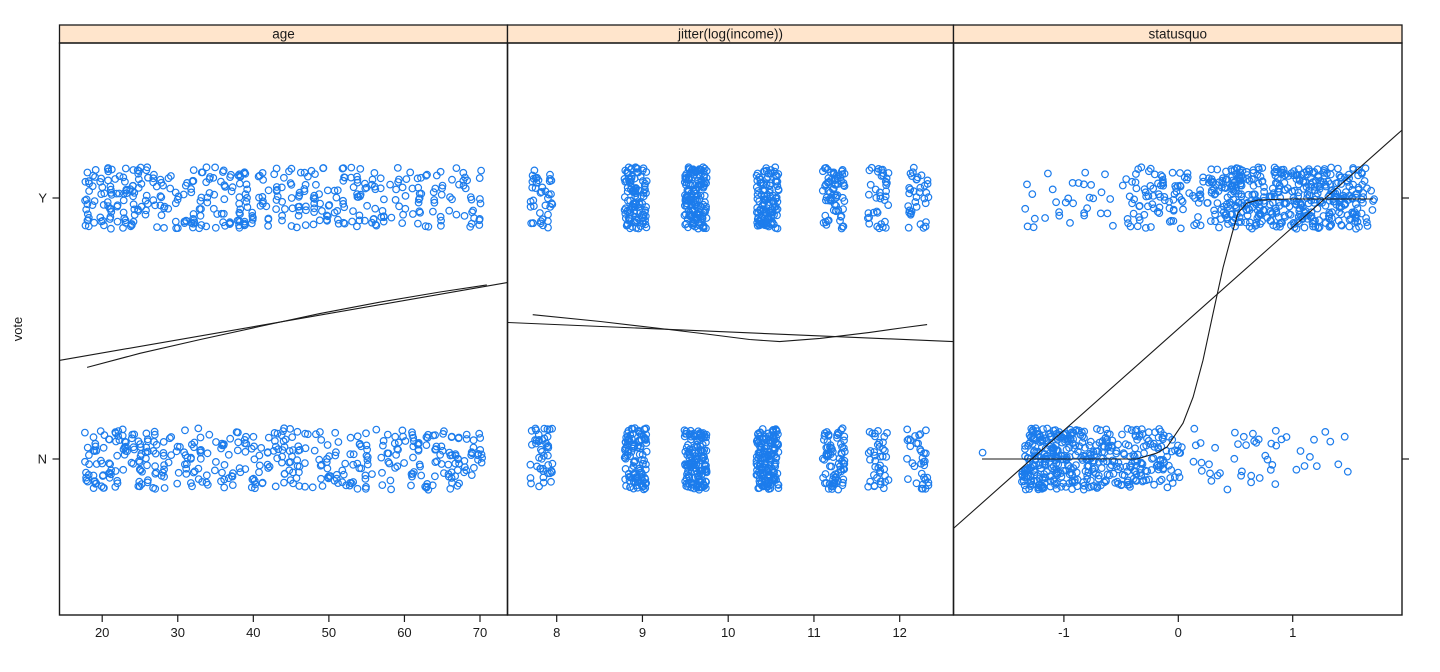  What do you see at coordinates (1405, 328) in the screenshot?
I see `y-axis-right-ticks` at bounding box center [1405, 328].